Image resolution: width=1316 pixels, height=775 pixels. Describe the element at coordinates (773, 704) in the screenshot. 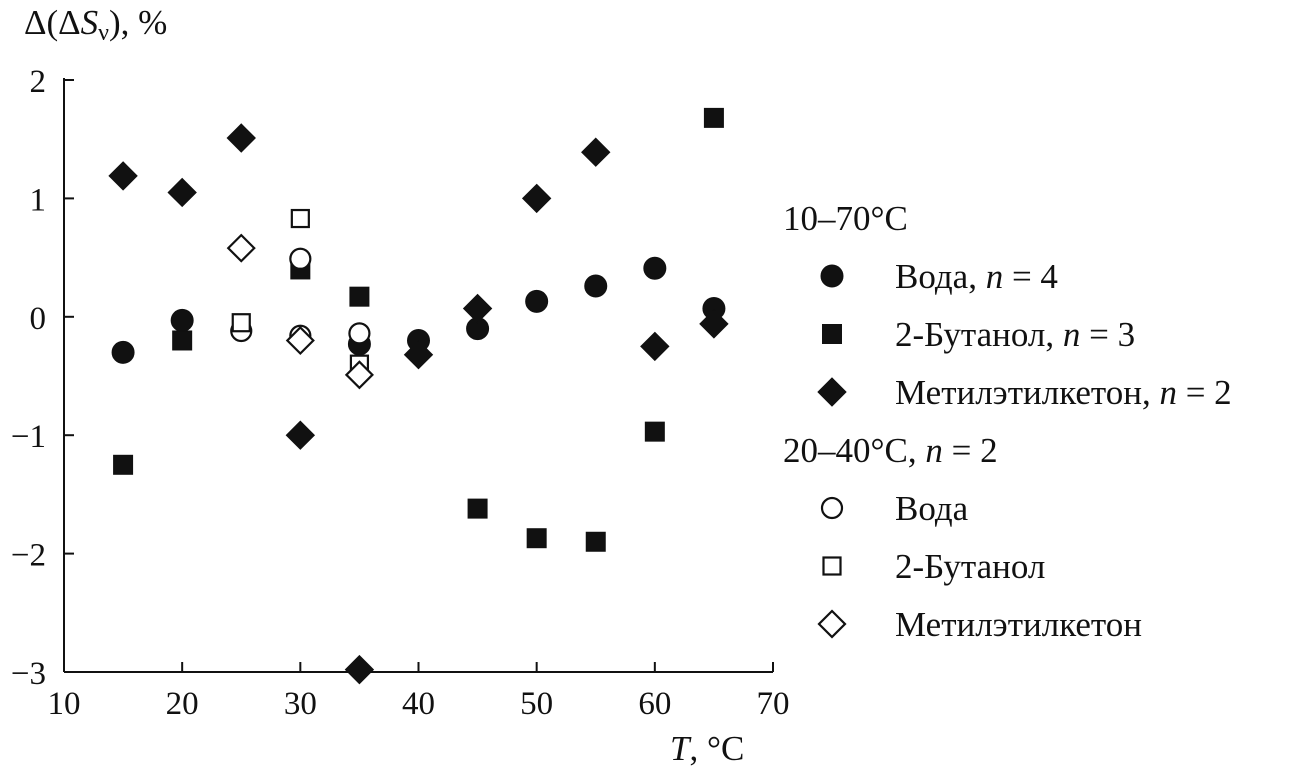

I see `x-tick-label: 70` at that location.